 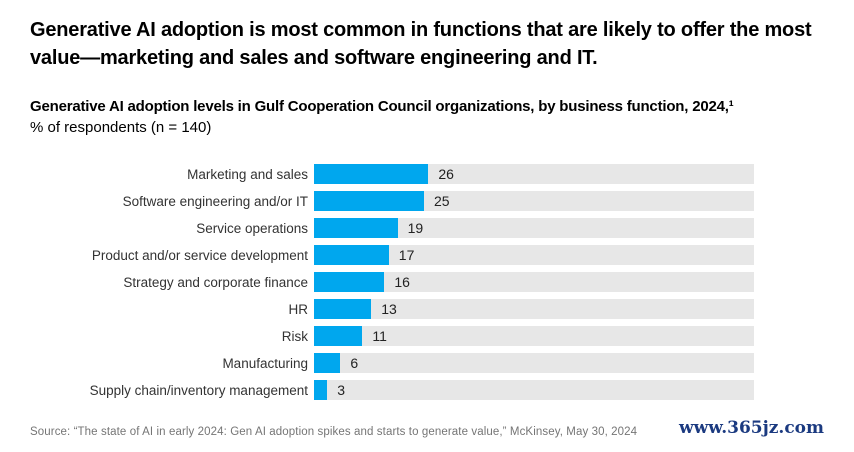 I want to click on bar-track: 19, so click(x=534, y=228).